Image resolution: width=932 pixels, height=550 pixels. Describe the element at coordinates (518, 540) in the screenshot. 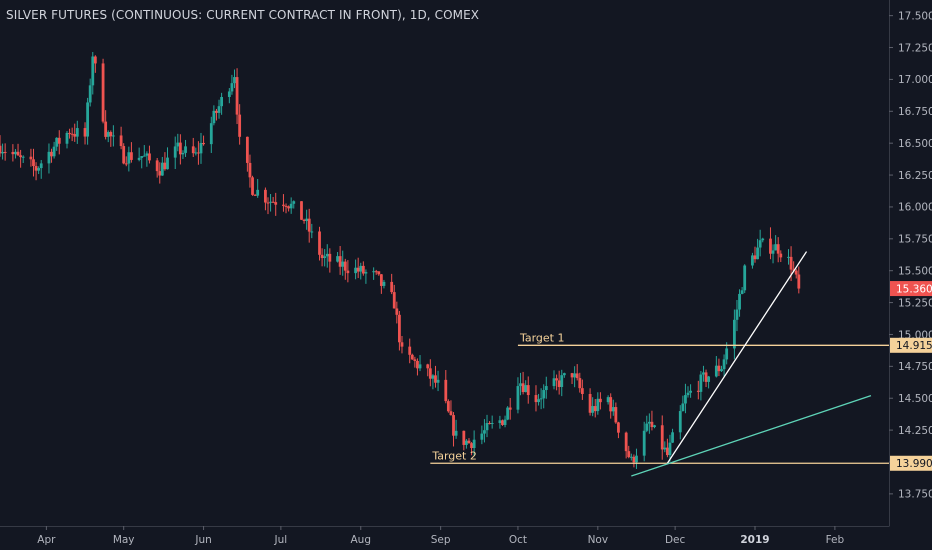

I see `x-tick-label: Oct` at that location.